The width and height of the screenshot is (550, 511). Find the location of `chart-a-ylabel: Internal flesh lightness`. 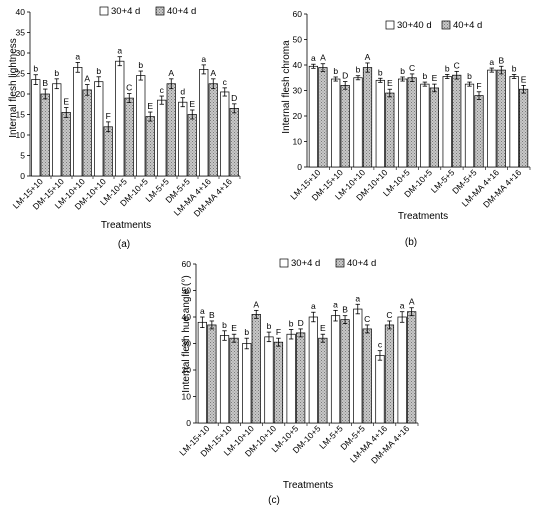

chart-a-ylabel: Internal flesh lightness is located at coordinates (13, 88).